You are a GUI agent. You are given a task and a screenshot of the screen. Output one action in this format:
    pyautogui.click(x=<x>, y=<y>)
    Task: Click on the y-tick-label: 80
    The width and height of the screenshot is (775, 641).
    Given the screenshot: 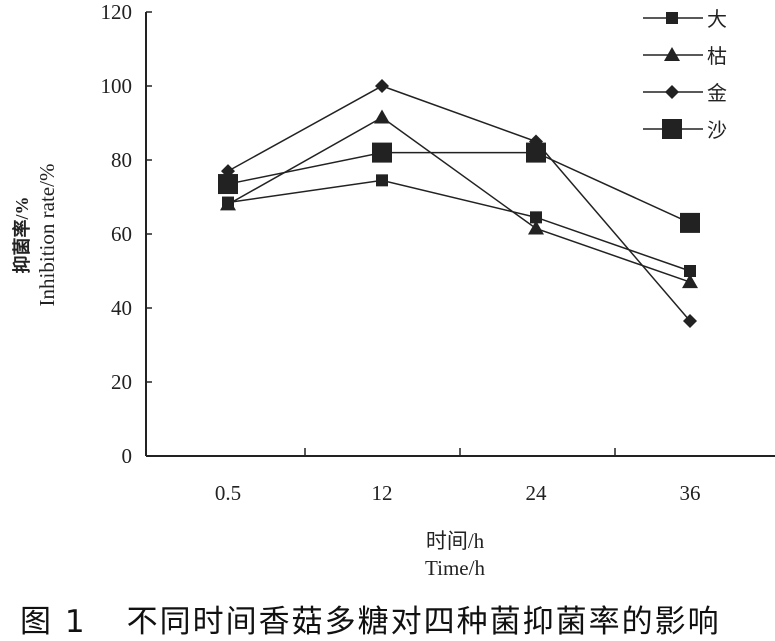 What is the action you would take?
    pyautogui.click(x=121, y=160)
    